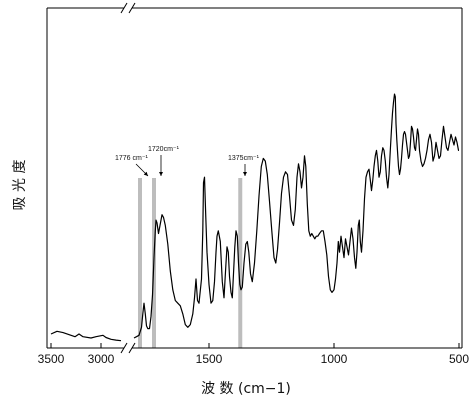 The width and height of the screenshot is (474, 405). I want to click on peak-label: 1720cm⁻¹, so click(164, 149).